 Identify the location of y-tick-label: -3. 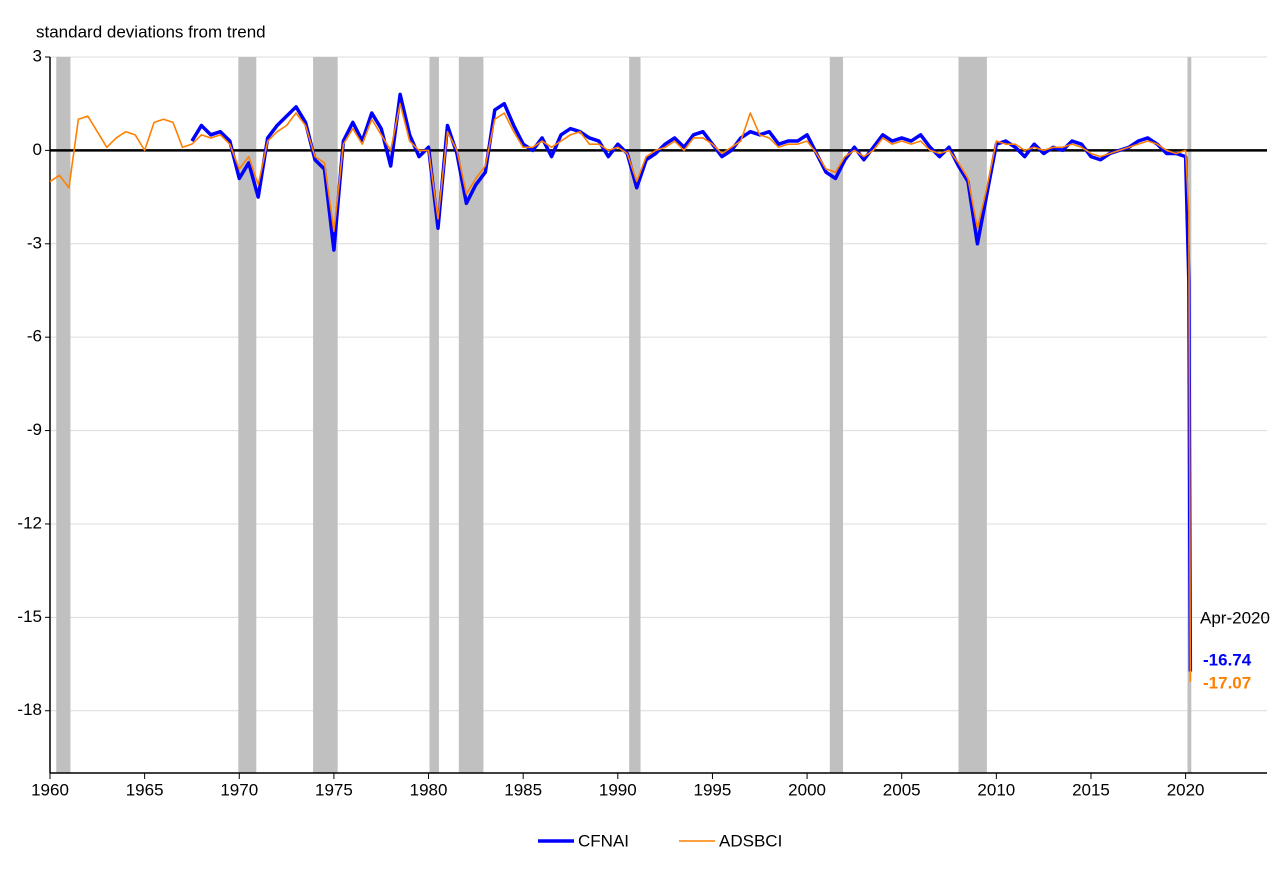
(34, 242).